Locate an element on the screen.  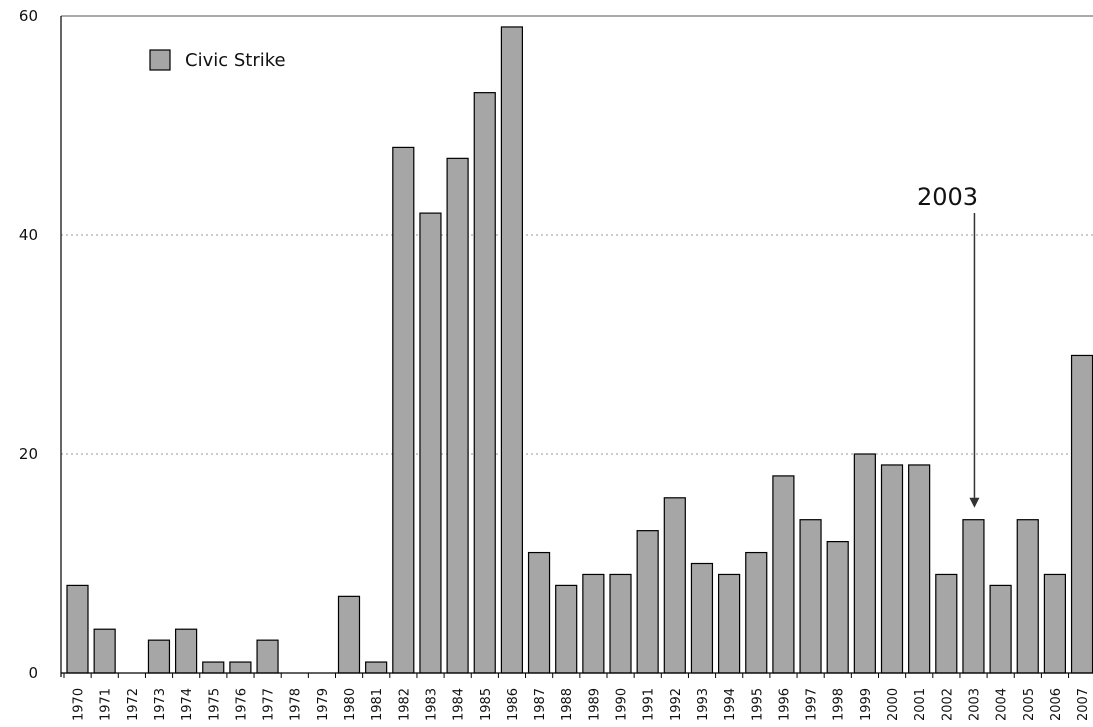
x-tick-label-1980: 1980 is located at coordinates (350, 704).